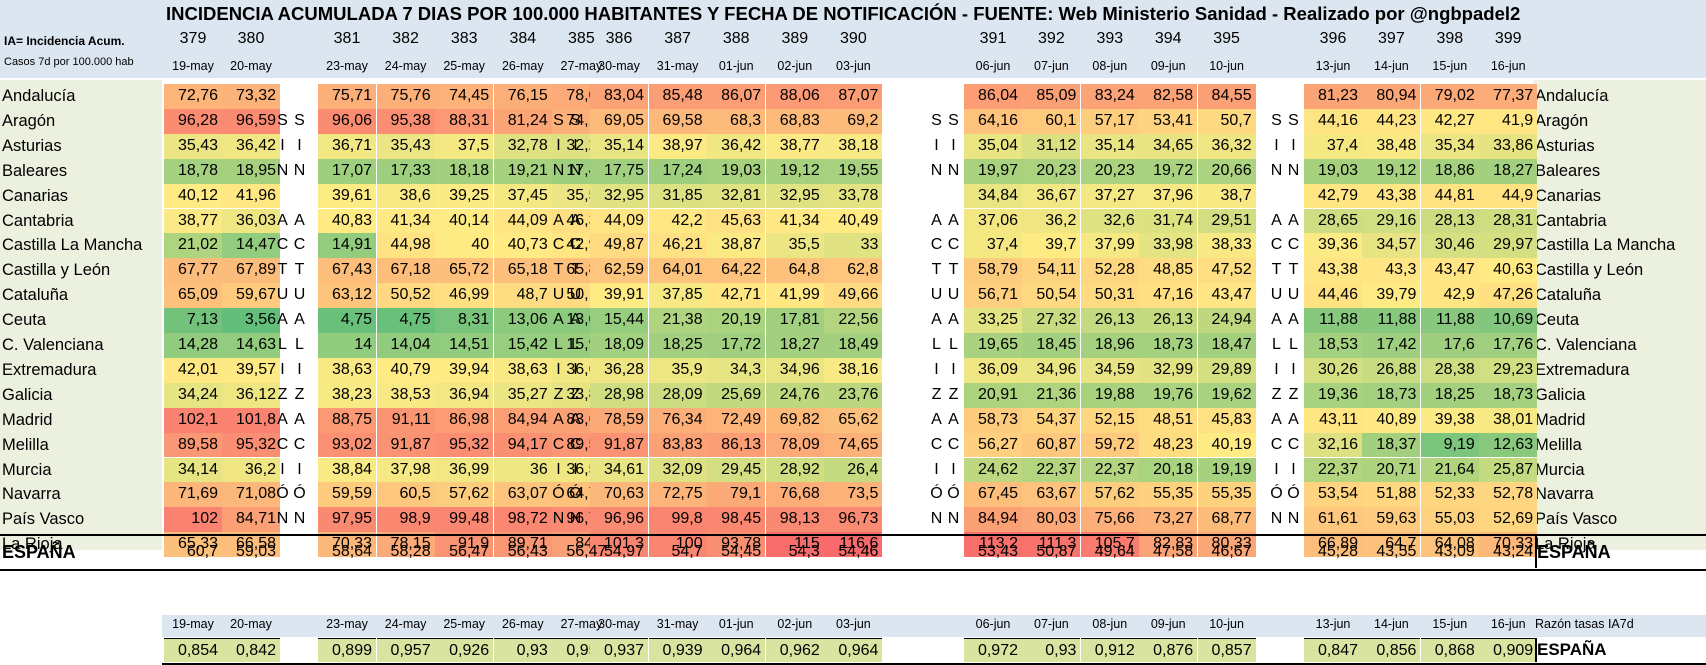 The height and width of the screenshot is (665, 1706). Describe the element at coordinates (736, 121) in the screenshot. I see `value-cell: 68,3` at that location.